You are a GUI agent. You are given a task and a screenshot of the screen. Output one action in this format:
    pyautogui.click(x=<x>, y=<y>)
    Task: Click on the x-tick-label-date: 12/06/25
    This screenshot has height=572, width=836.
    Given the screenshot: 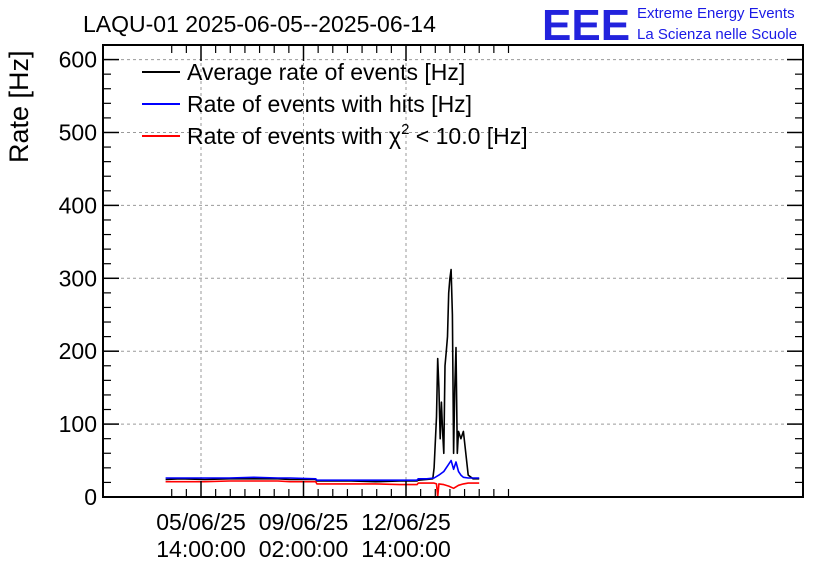 What is the action you would take?
    pyautogui.click(x=406, y=522)
    